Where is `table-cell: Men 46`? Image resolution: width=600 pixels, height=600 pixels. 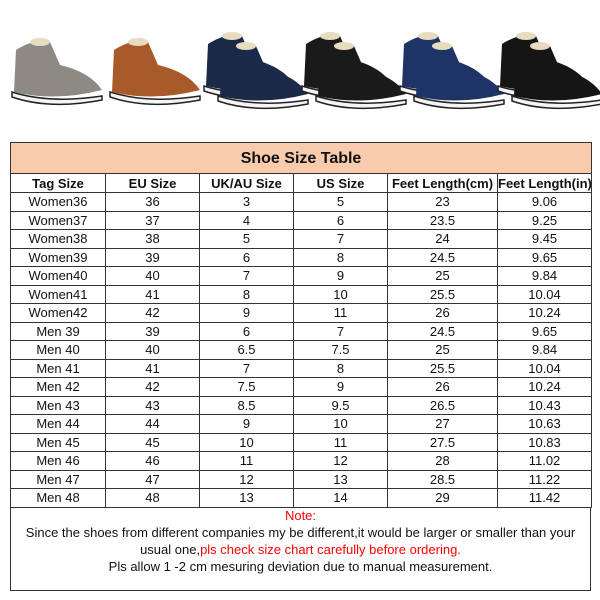
table-cell: Men 46 is located at coordinates (58, 461).